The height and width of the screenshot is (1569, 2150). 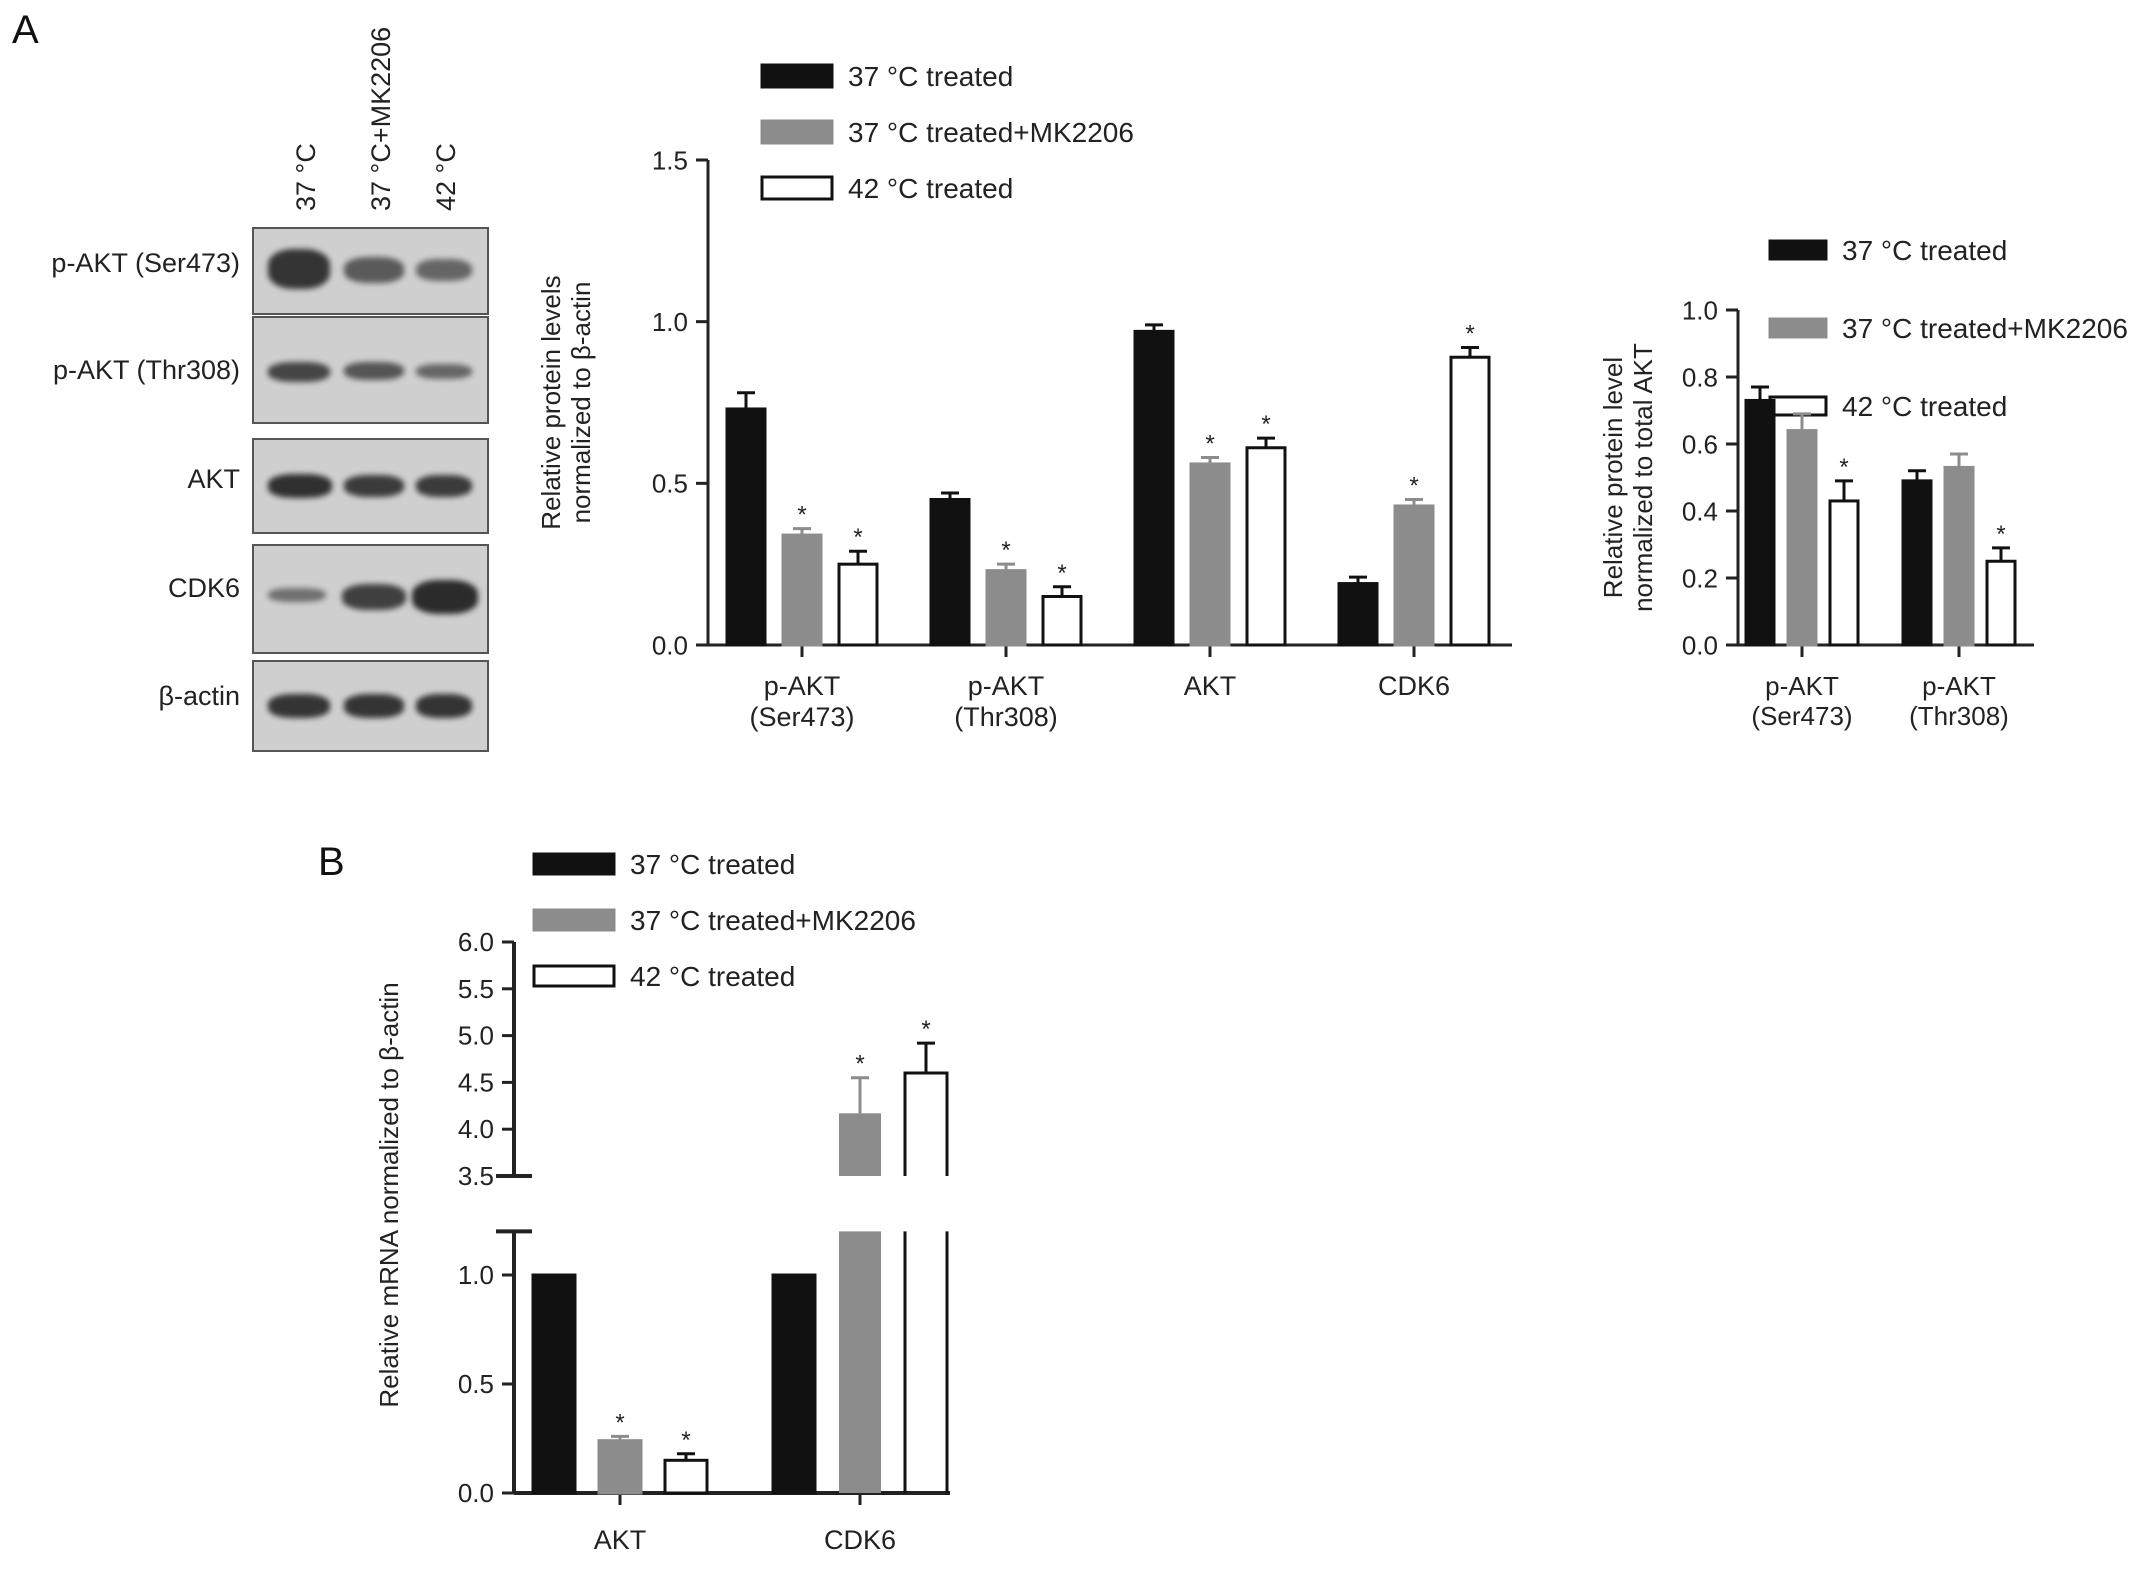 I want to click on chart3-y-tick-label: 6.0, so click(x=476, y=942).